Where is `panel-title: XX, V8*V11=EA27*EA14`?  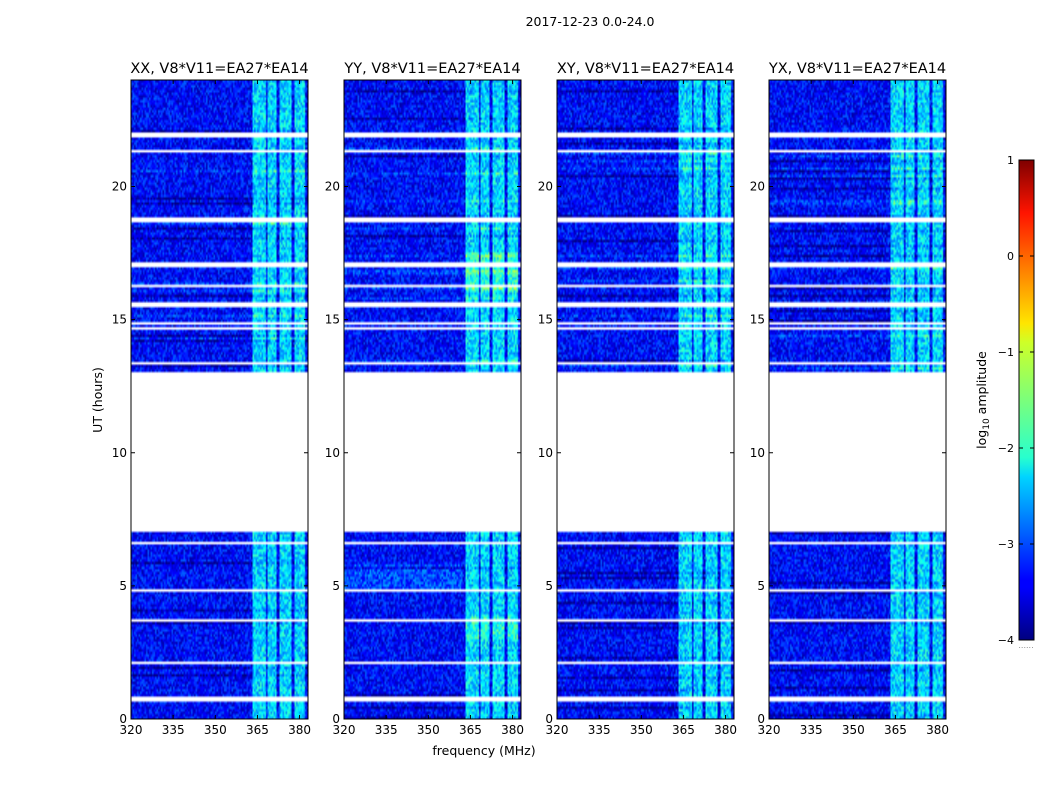 panel-title: XX, V8*V11=EA27*EA14 is located at coordinates (219, 69).